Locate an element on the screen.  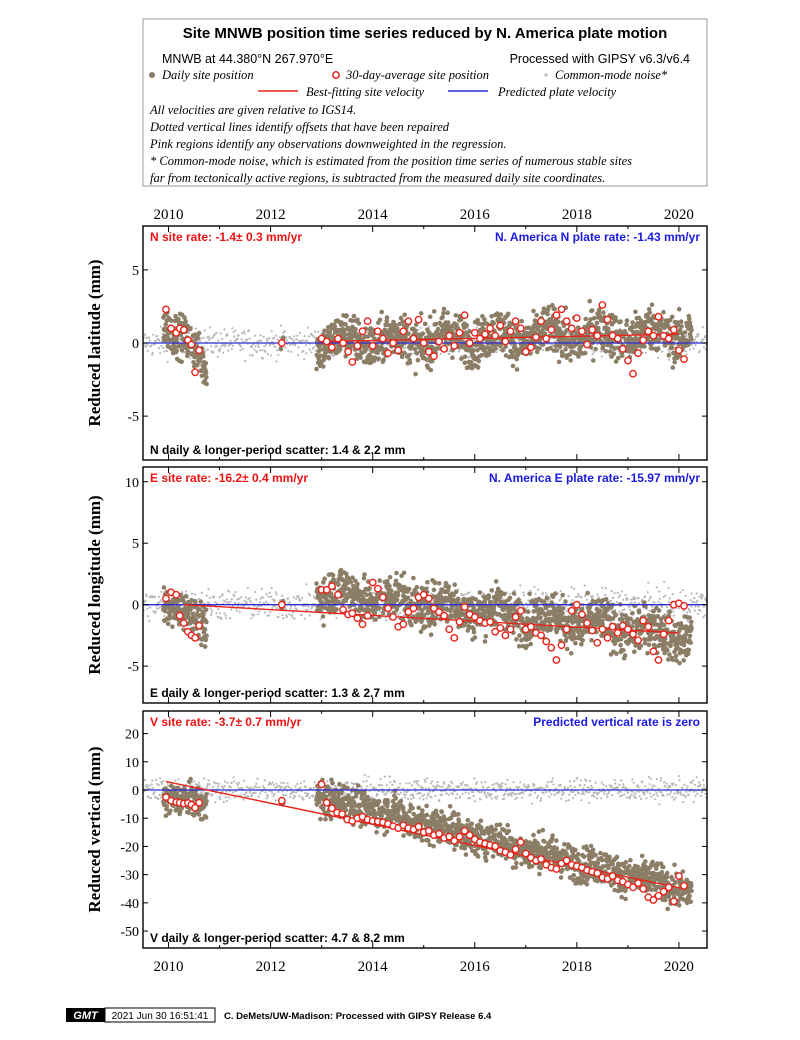
x-tick-label-top: 2010 is located at coordinates (169, 215).